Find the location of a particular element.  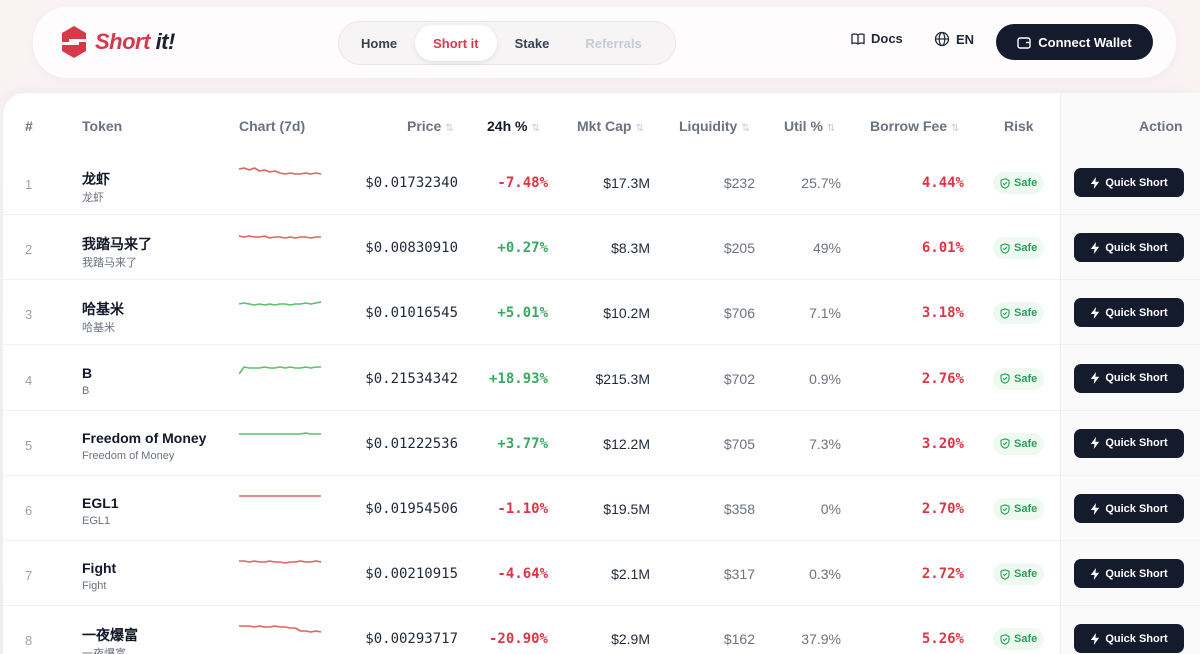

language-selector: EN is located at coordinates (954, 39).